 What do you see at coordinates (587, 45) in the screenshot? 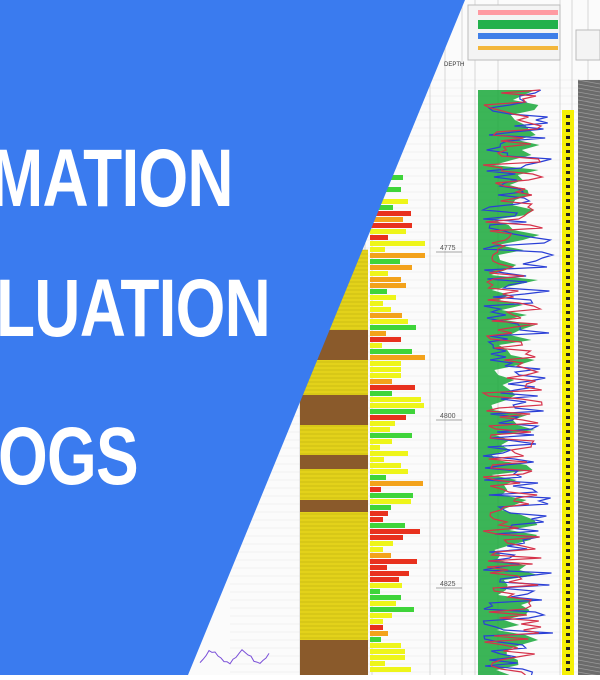
I see `header-right-box` at bounding box center [587, 45].